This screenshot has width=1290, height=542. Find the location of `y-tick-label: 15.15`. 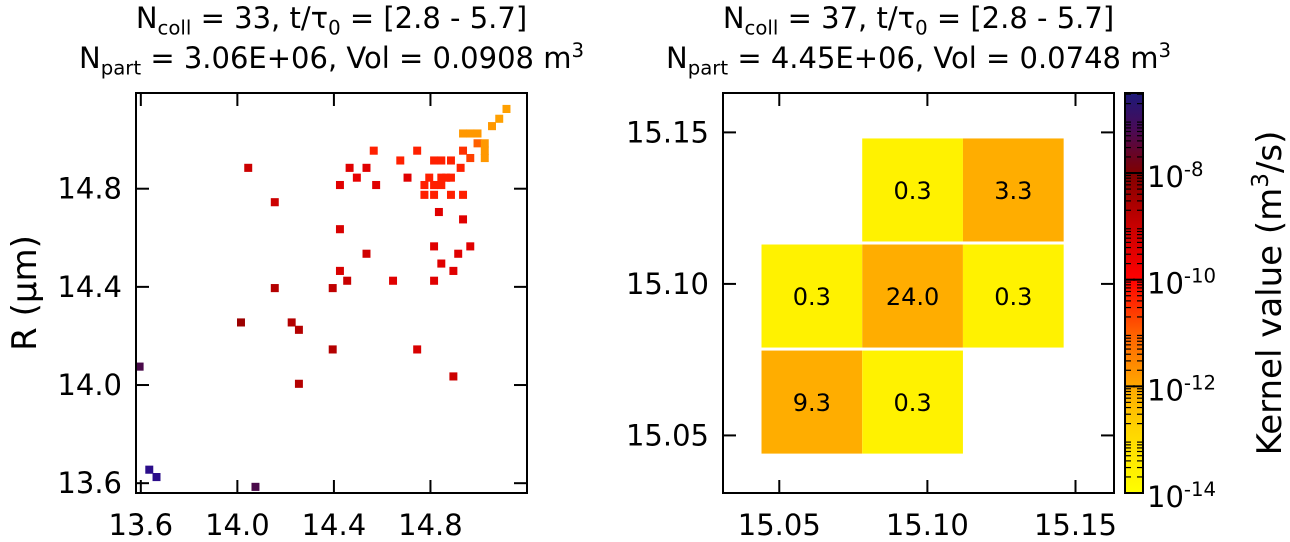

y-tick-label: 15.15 is located at coordinates (667, 132).